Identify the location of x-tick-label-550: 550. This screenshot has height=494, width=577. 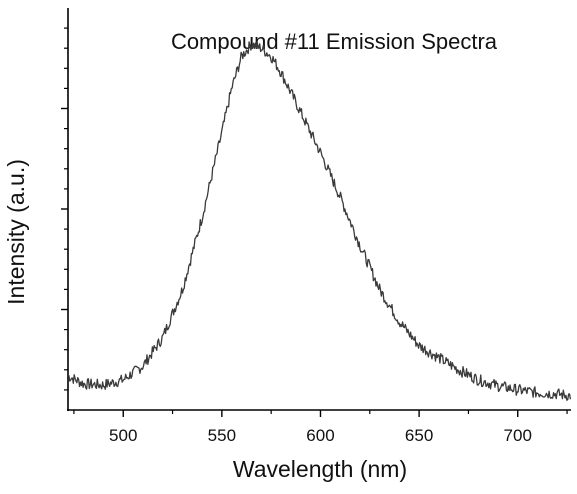
(222, 435).